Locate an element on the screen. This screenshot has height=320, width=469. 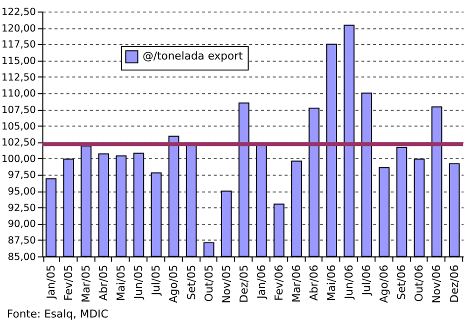
x-tick-label: Ago/06 is located at coordinates (384, 283).